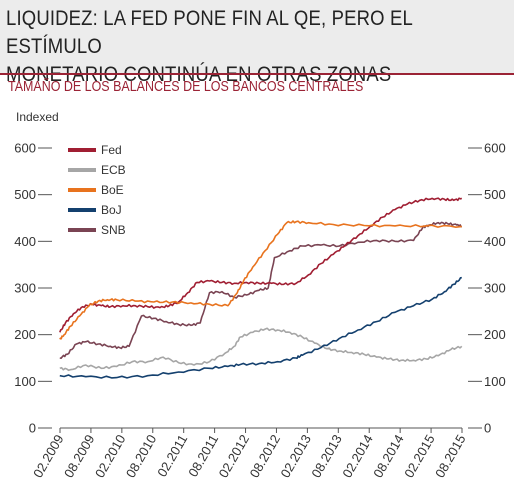 The image size is (514, 494). I want to click on legend-label-boe: BoE, so click(112, 190).